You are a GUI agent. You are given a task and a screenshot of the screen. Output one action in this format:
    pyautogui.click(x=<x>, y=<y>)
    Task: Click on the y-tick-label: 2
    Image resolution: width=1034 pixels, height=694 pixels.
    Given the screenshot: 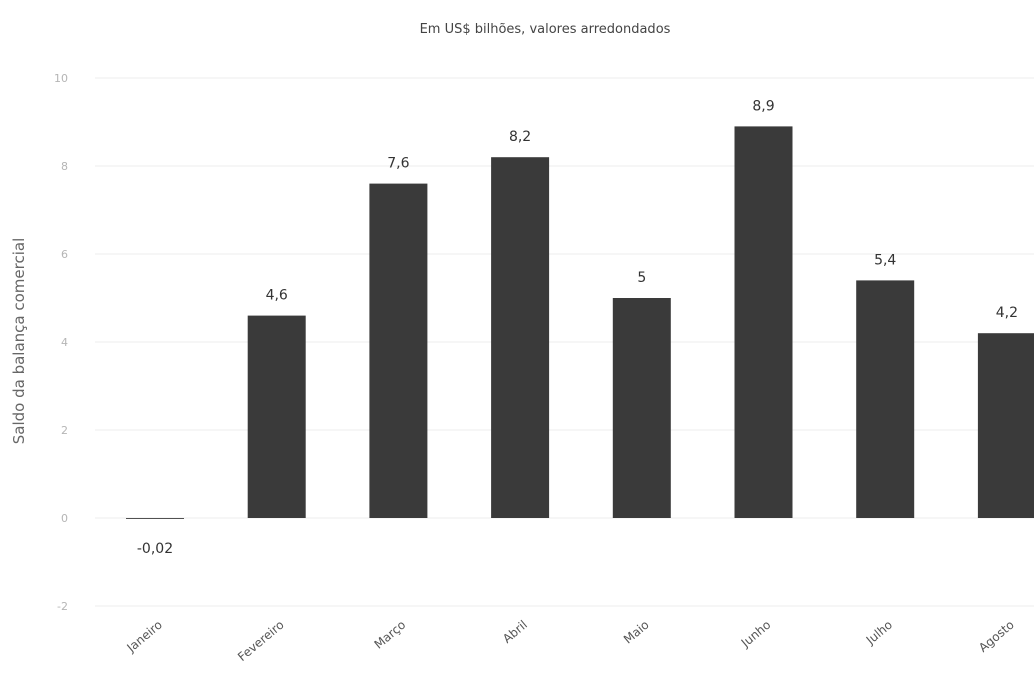 What is the action you would take?
    pyautogui.click(x=64, y=430)
    